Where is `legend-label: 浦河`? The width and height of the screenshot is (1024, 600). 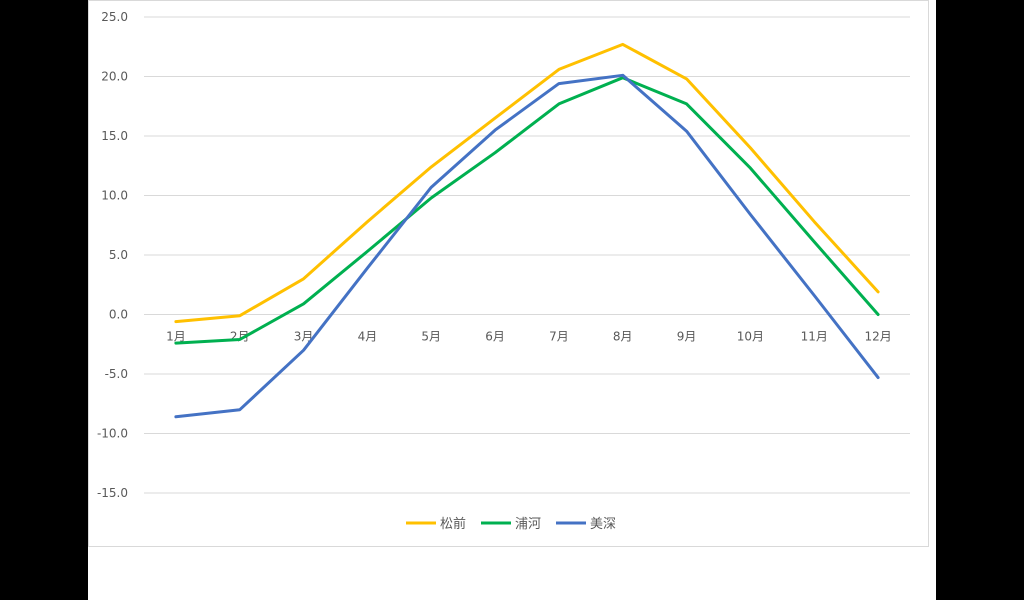 legend-label: 浦河 is located at coordinates (528, 524).